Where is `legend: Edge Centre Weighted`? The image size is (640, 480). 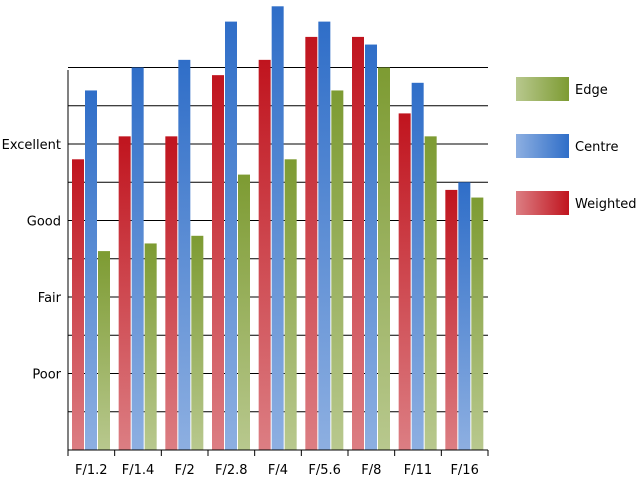 legend: Edge Centre Weighted is located at coordinates (576, 146).